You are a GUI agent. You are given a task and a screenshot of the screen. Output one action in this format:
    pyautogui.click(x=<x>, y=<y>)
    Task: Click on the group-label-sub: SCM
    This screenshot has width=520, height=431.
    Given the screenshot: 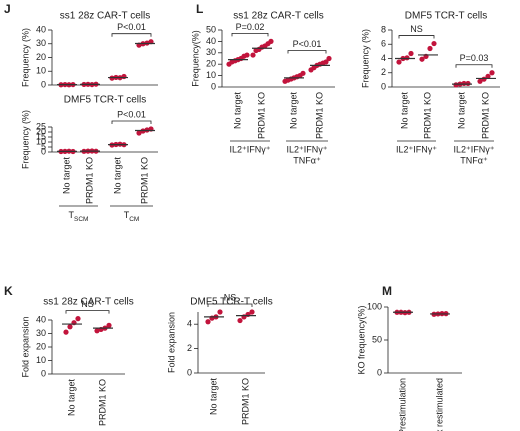 What is the action you would take?
    pyautogui.click(x=81, y=219)
    